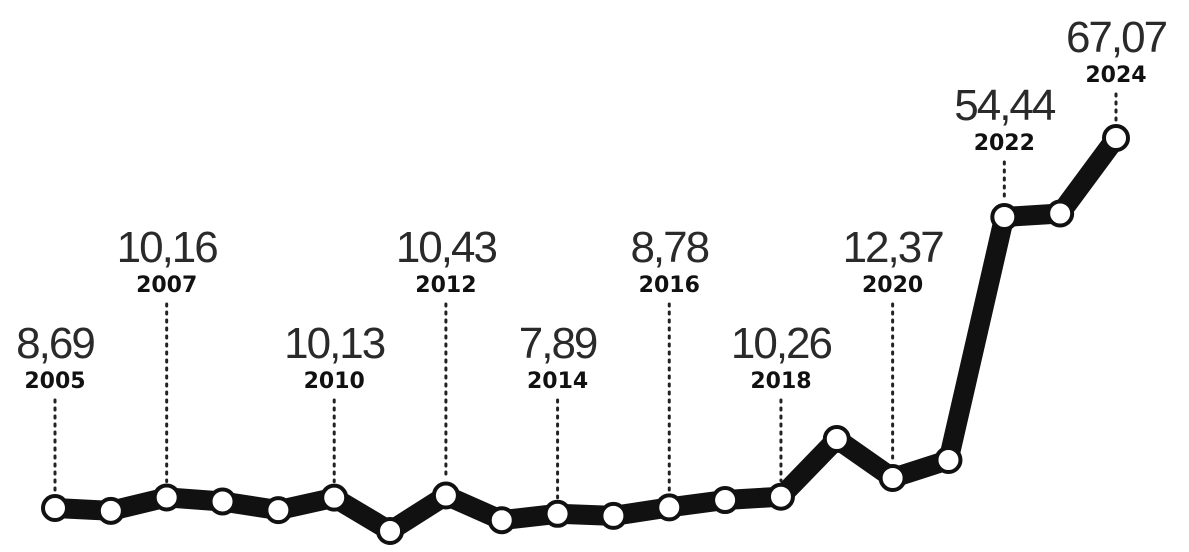 This screenshot has width=1189, height=552. Describe the element at coordinates (1116, 37) in the screenshot. I see `value-label-2024: 67,07` at that location.